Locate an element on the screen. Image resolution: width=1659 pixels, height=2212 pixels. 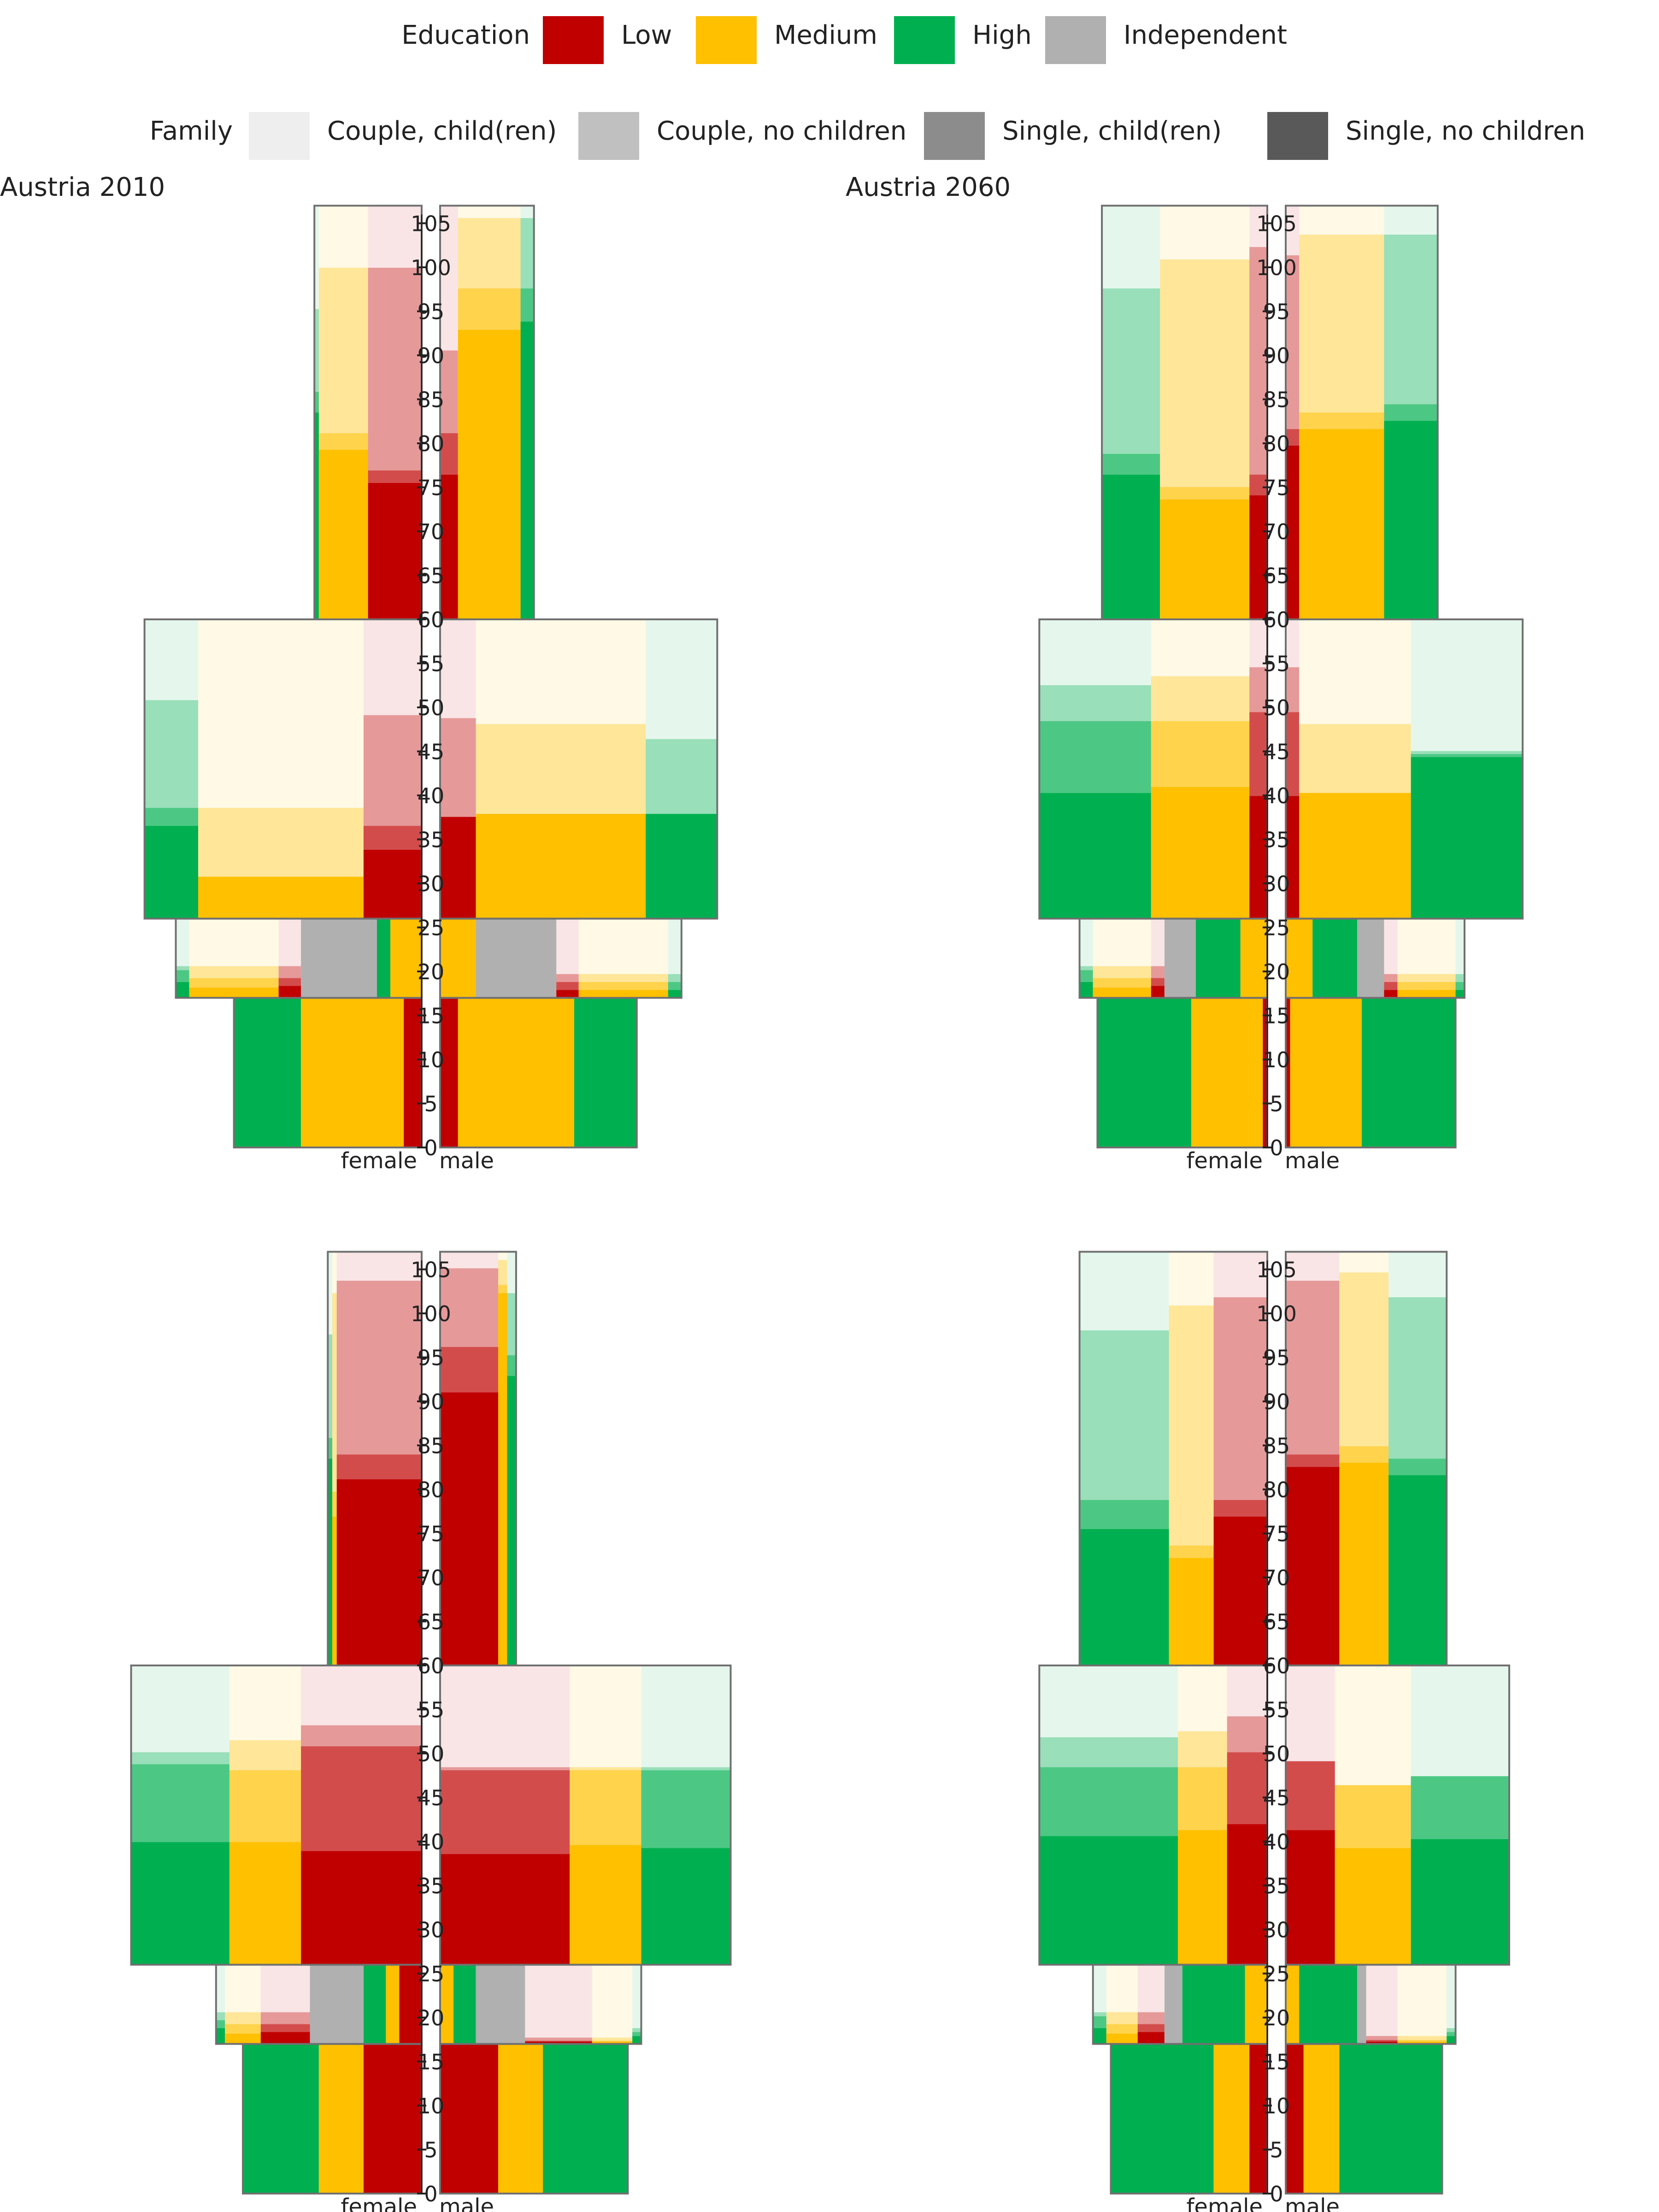
legend-family-label: Single, no children is located at coordinates (1465, 131).